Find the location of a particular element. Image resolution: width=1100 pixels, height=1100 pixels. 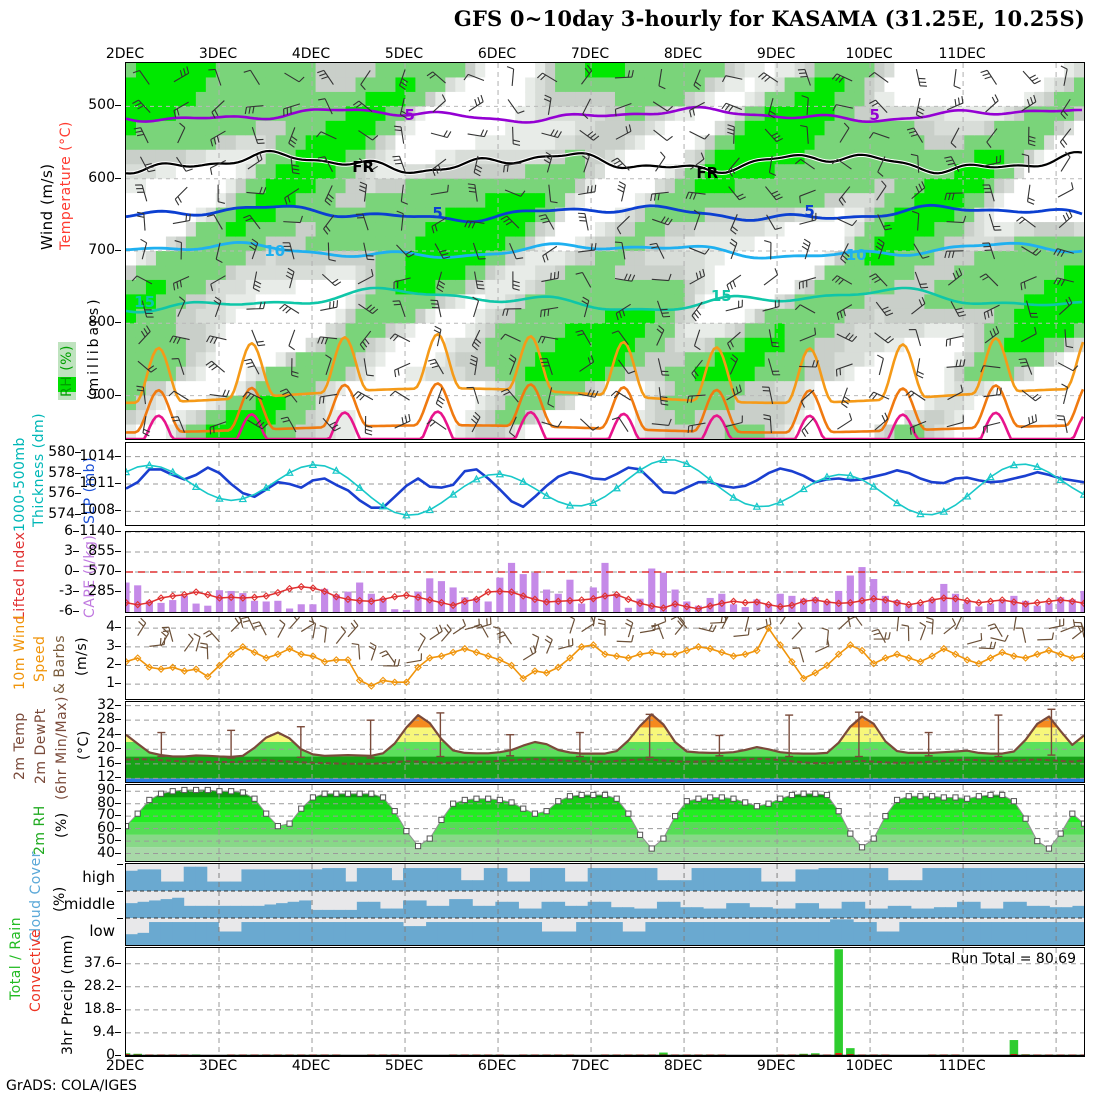

y-tick-label: 1 is located at coordinates (110, 683).